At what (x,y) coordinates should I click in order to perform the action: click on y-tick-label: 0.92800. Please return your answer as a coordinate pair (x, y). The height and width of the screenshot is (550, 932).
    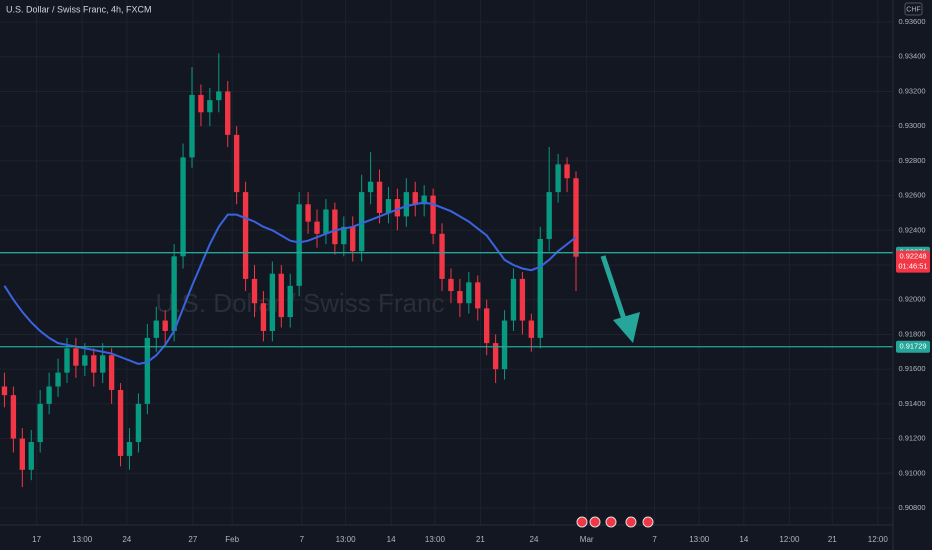
    Looking at the image, I should click on (911, 160).